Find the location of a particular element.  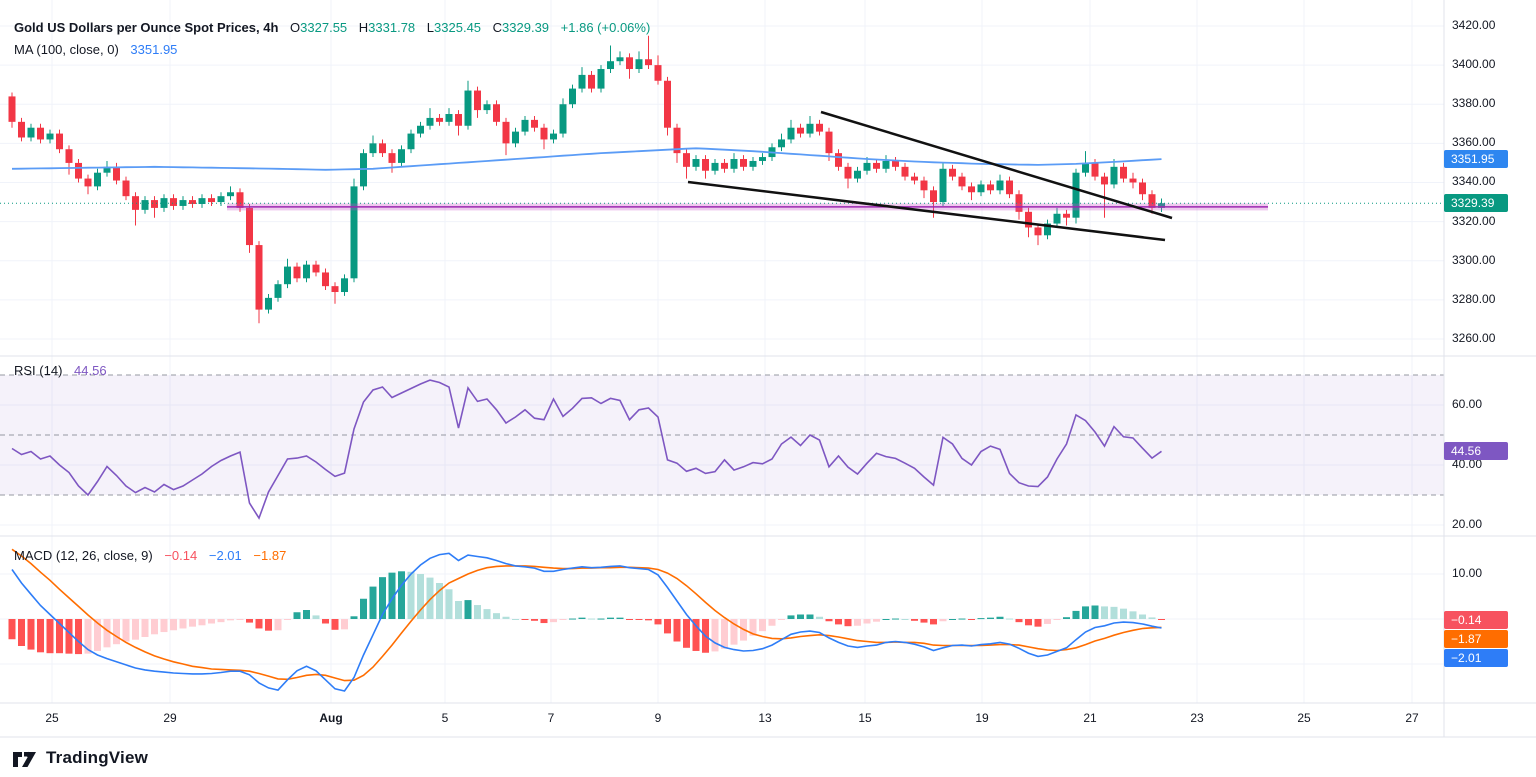

time-axis-label: Aug is located at coordinates (331, 718).